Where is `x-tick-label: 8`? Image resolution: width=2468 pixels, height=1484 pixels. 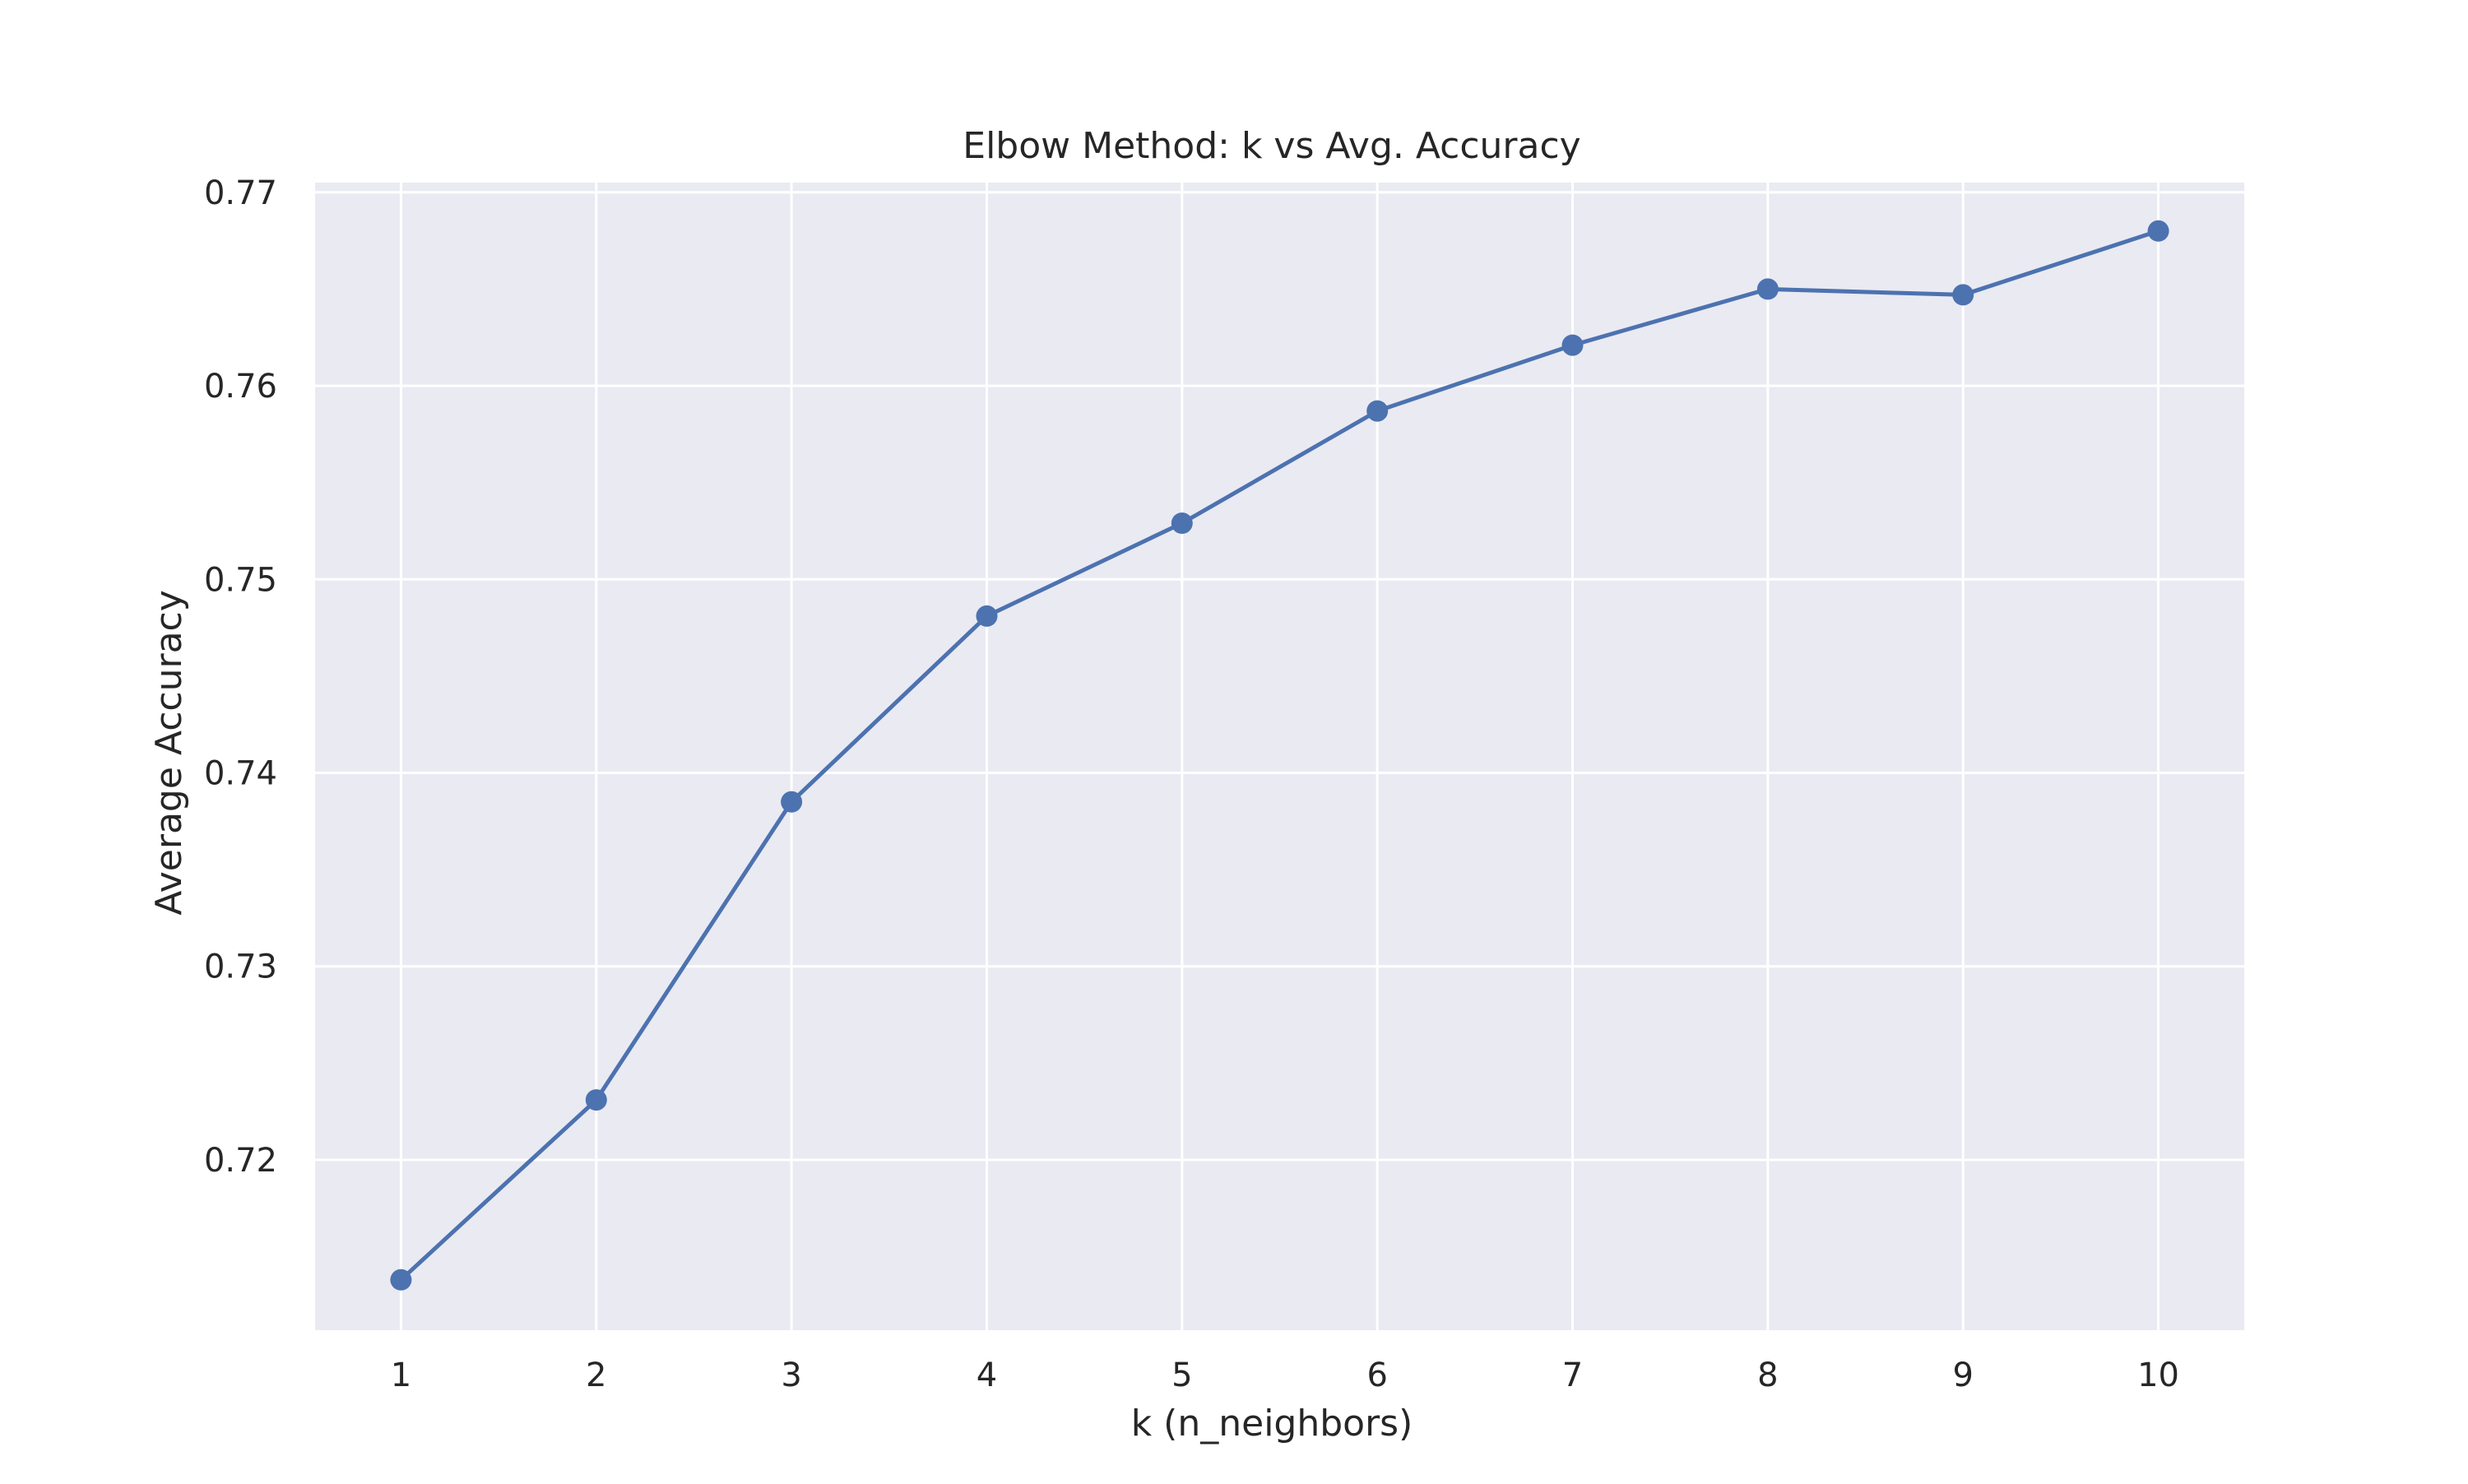 x-tick-label: 8 is located at coordinates (1767, 1375).